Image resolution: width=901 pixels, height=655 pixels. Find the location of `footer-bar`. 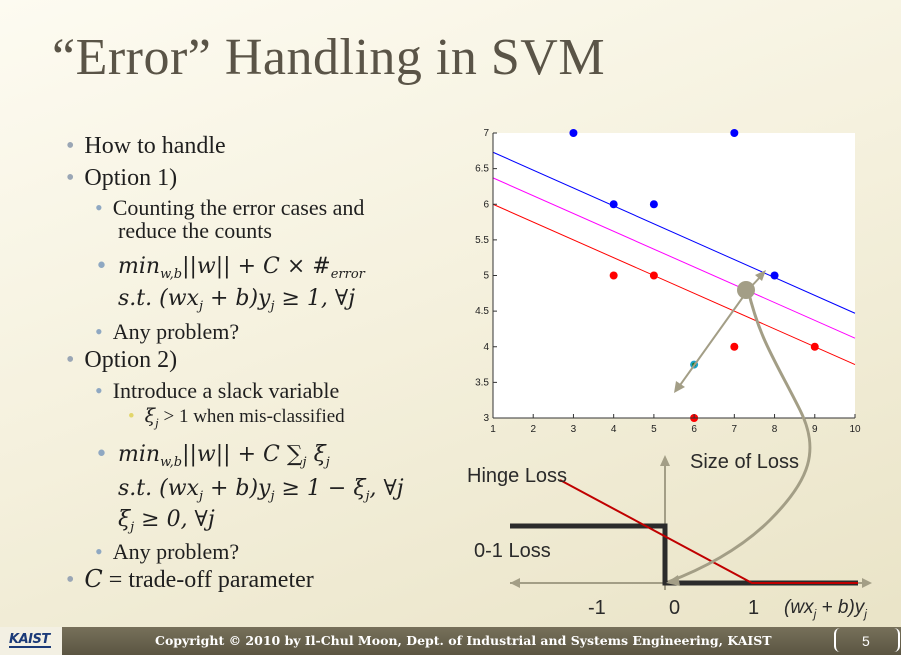

footer-bar is located at coordinates (450, 641).